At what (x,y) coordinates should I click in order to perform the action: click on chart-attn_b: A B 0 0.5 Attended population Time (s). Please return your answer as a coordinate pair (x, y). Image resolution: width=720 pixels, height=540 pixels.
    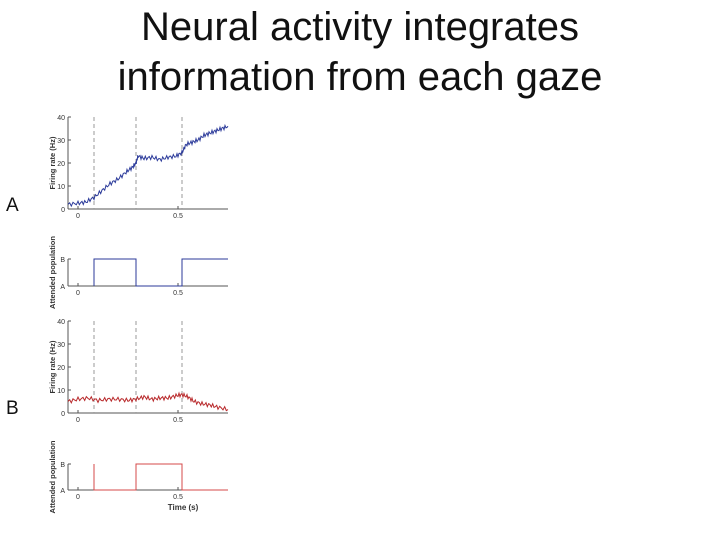
    Looking at the image, I should click on (138, 476).